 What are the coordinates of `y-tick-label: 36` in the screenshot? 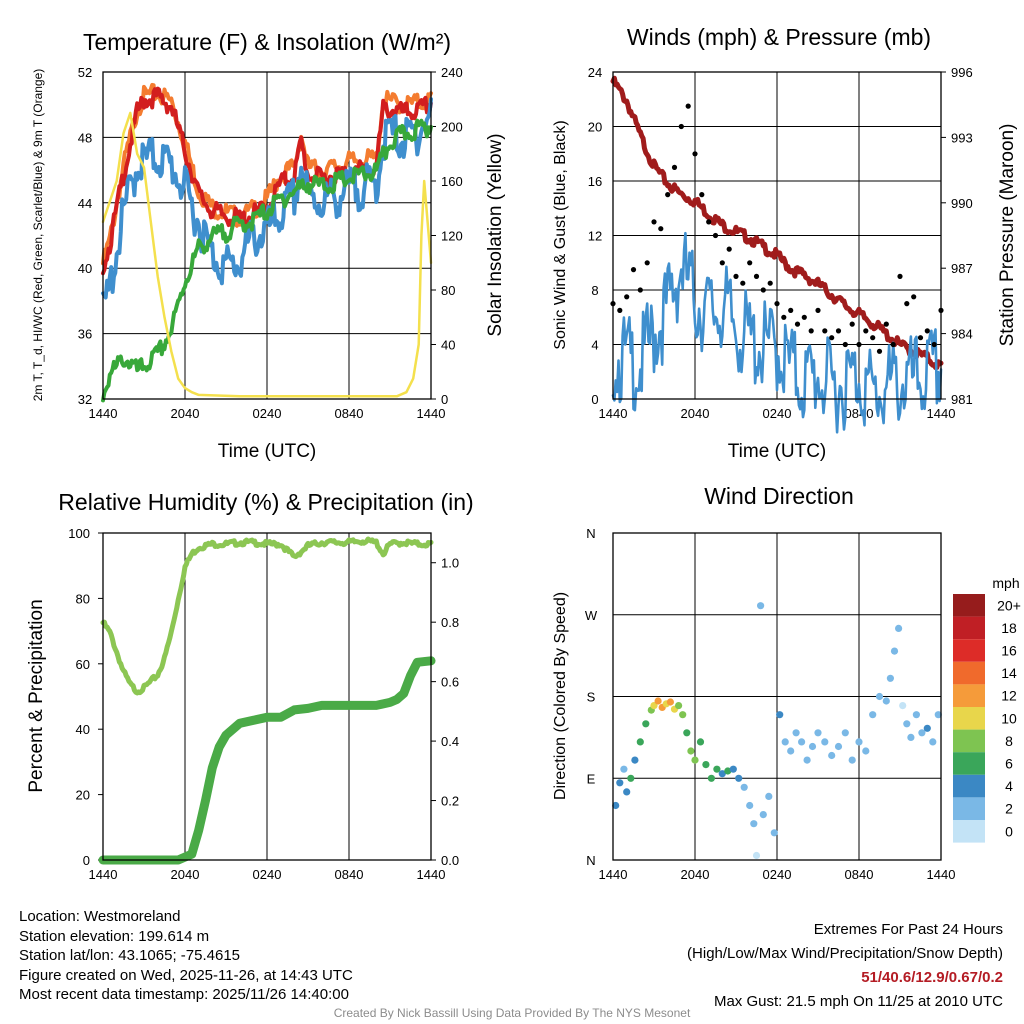 It's located at (85, 334).